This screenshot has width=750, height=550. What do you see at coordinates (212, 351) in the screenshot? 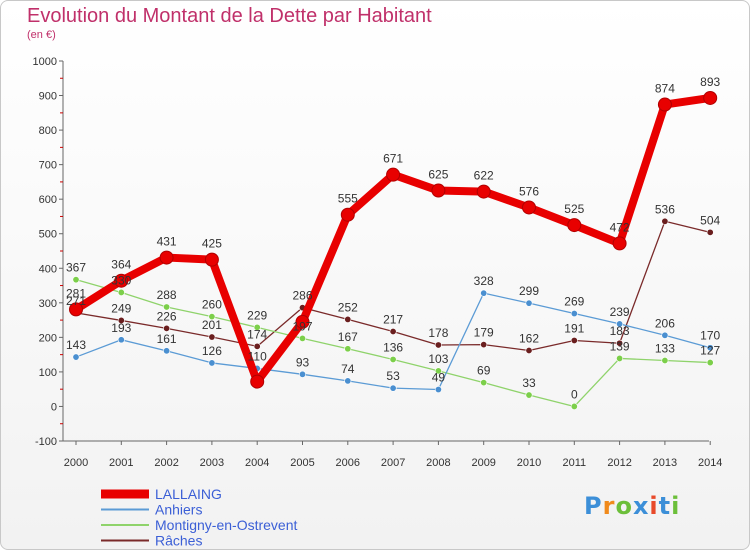
I see `data-label: 126` at bounding box center [212, 351].